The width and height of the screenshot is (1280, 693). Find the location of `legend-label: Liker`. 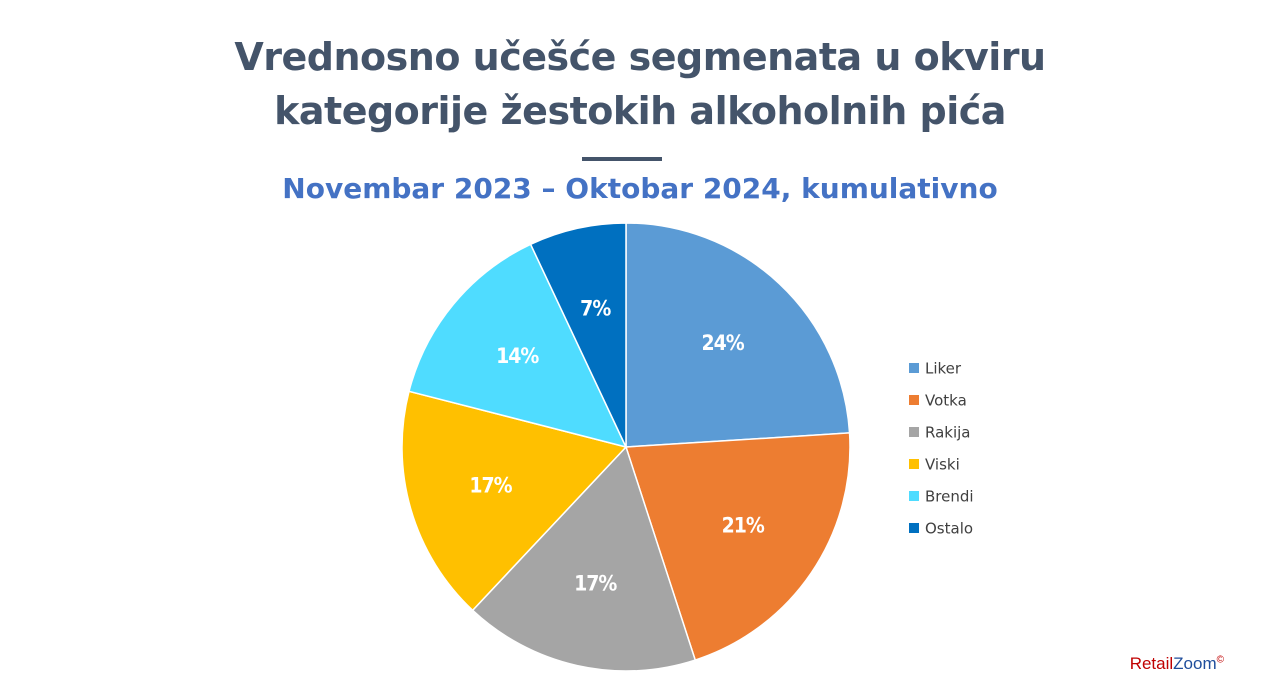

legend-label: Liker is located at coordinates (943, 369).